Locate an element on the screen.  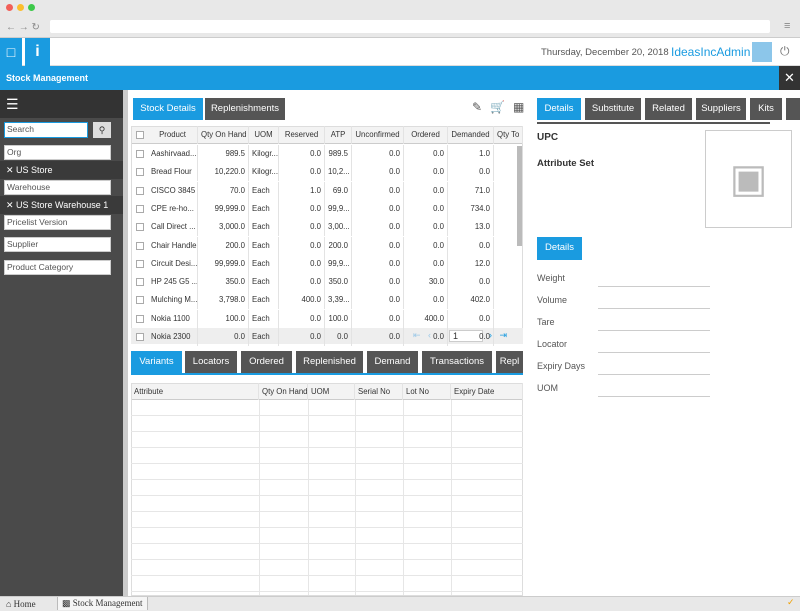
warehouse-select: Warehouse is located at coordinates (57, 187).